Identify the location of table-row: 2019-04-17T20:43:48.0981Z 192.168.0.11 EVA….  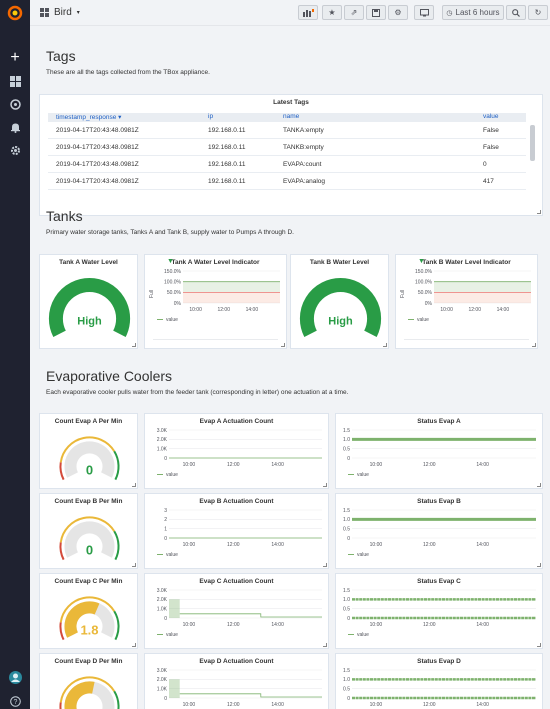
(287, 164).